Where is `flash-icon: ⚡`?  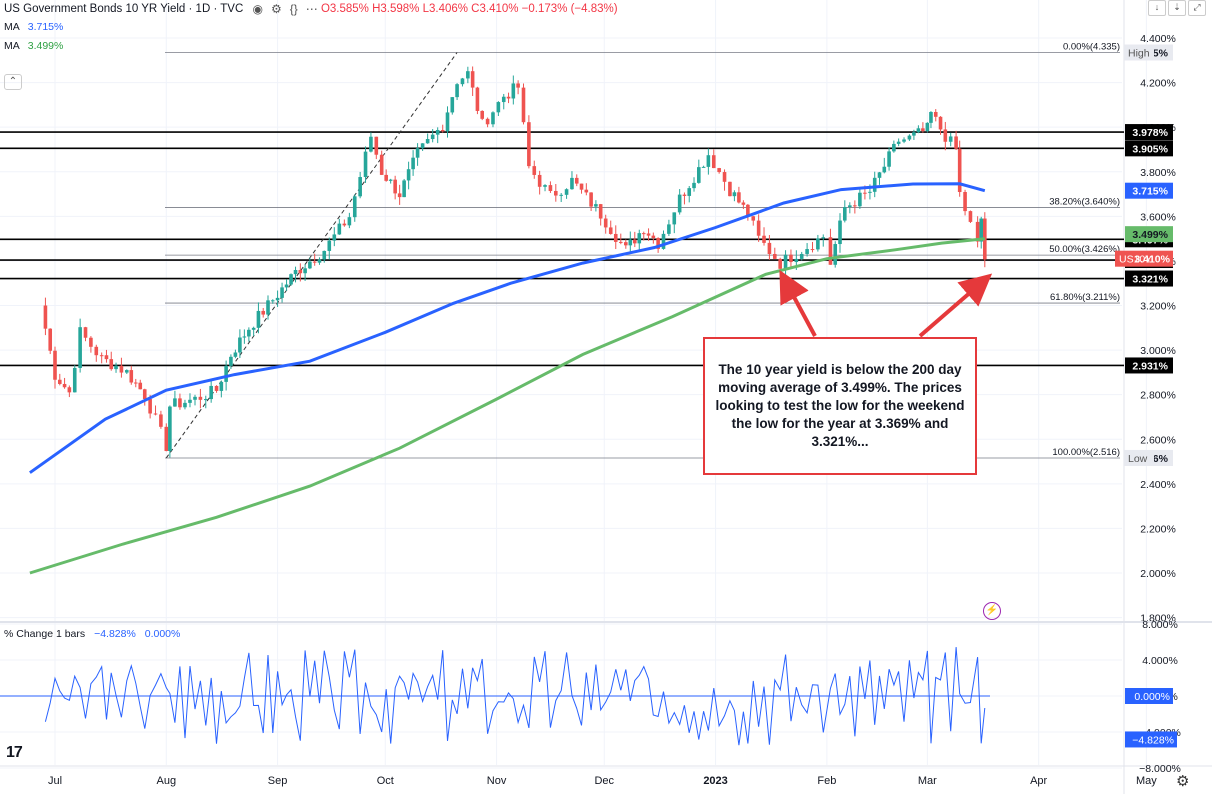
flash-icon: ⚡ is located at coordinates (992, 611).